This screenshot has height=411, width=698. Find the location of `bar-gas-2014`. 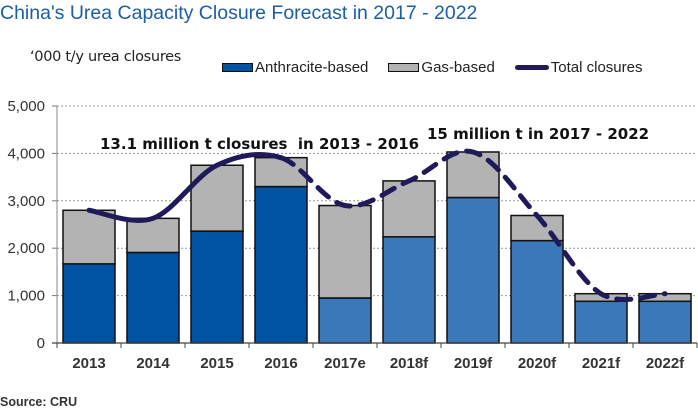

bar-gas-2014 is located at coordinates (153, 235).